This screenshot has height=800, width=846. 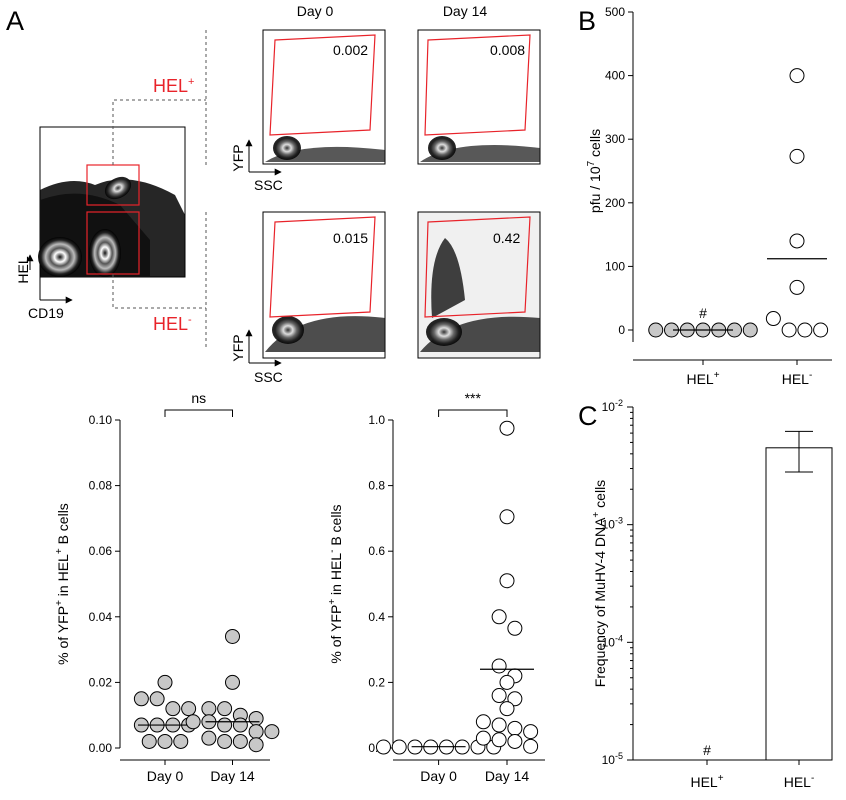 What do you see at coordinates (473, 398) in the screenshot?
I see `significance-label: ***` at bounding box center [473, 398].